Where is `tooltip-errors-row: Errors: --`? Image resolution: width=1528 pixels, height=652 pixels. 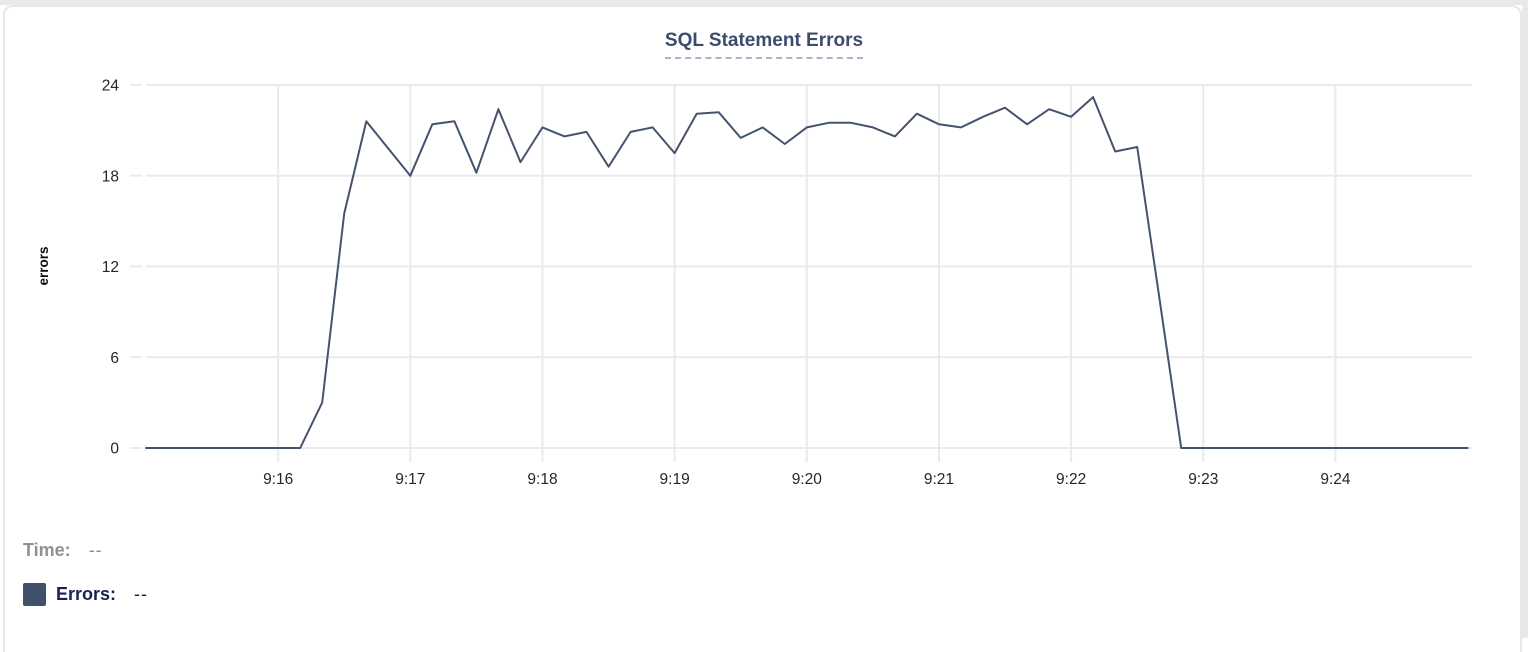 tooltip-errors-row: Errors: -- is located at coordinates (85, 594).